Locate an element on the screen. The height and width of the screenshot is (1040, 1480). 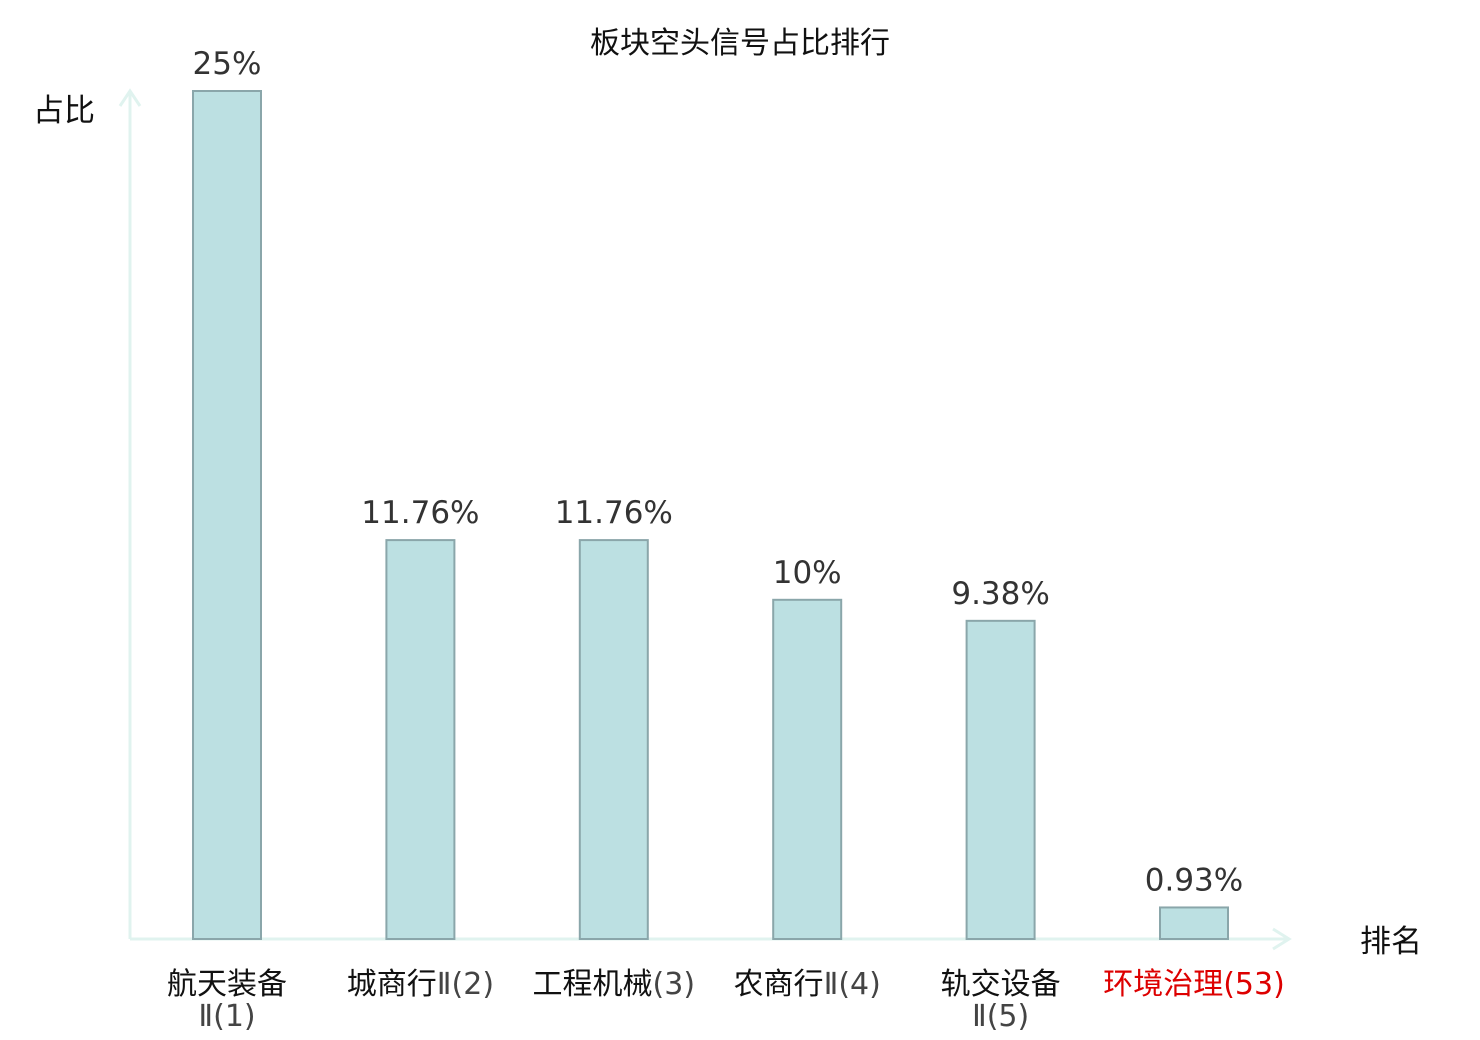
category-label: 城商行Ⅱ(2) is located at coordinates (420, 984).